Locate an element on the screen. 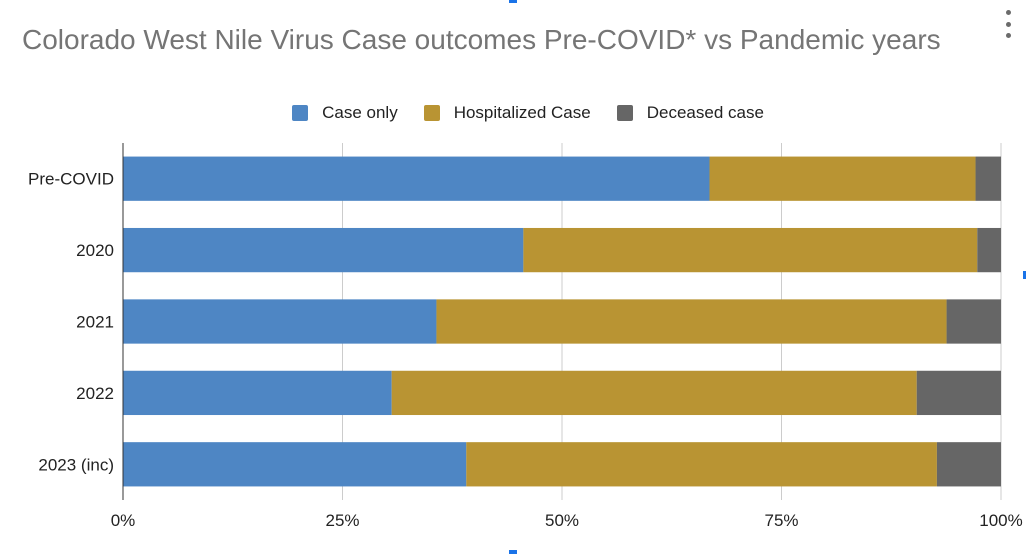 The width and height of the screenshot is (1026, 554). resize-handle-bottom is located at coordinates (513, 552).